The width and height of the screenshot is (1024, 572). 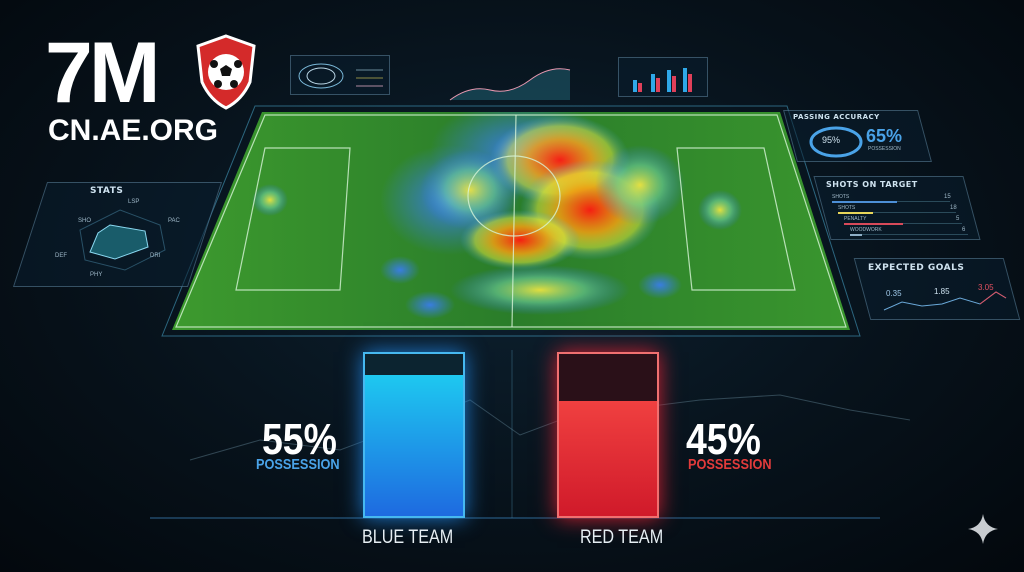 What do you see at coordinates (916, 268) in the screenshot?
I see `xg-title: EXPECTED GOALS` at bounding box center [916, 268].